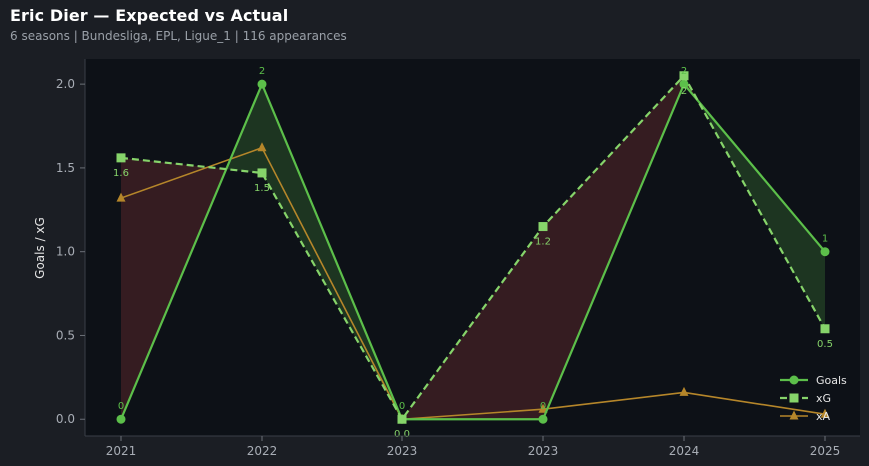  What do you see at coordinates (825, 451) in the screenshot?
I see `x-tick-label: 2025` at bounding box center [825, 451].